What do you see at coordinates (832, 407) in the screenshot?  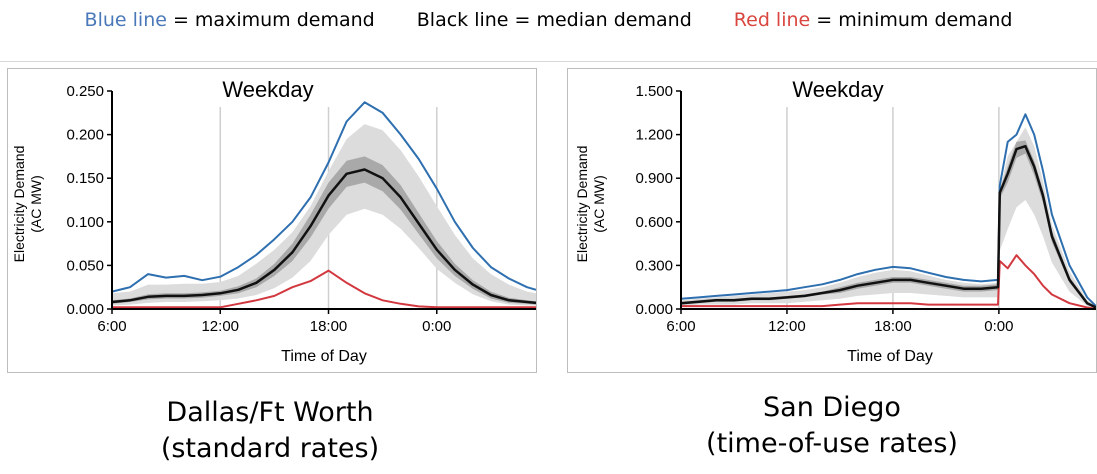 I see `caption-sandiego-title: San Diego` at bounding box center [832, 407].